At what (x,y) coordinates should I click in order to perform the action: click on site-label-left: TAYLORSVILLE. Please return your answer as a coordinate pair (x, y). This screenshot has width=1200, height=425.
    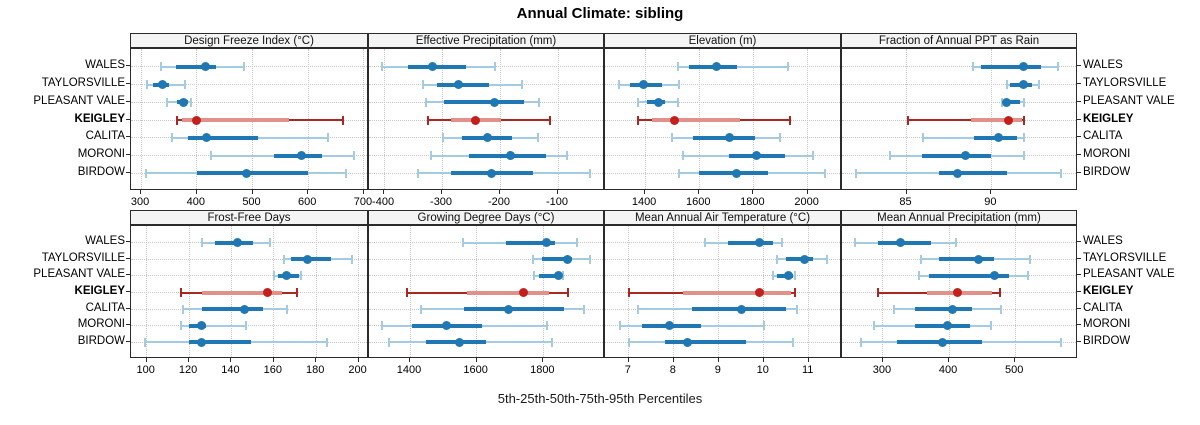
    Looking at the image, I should click on (83, 83).